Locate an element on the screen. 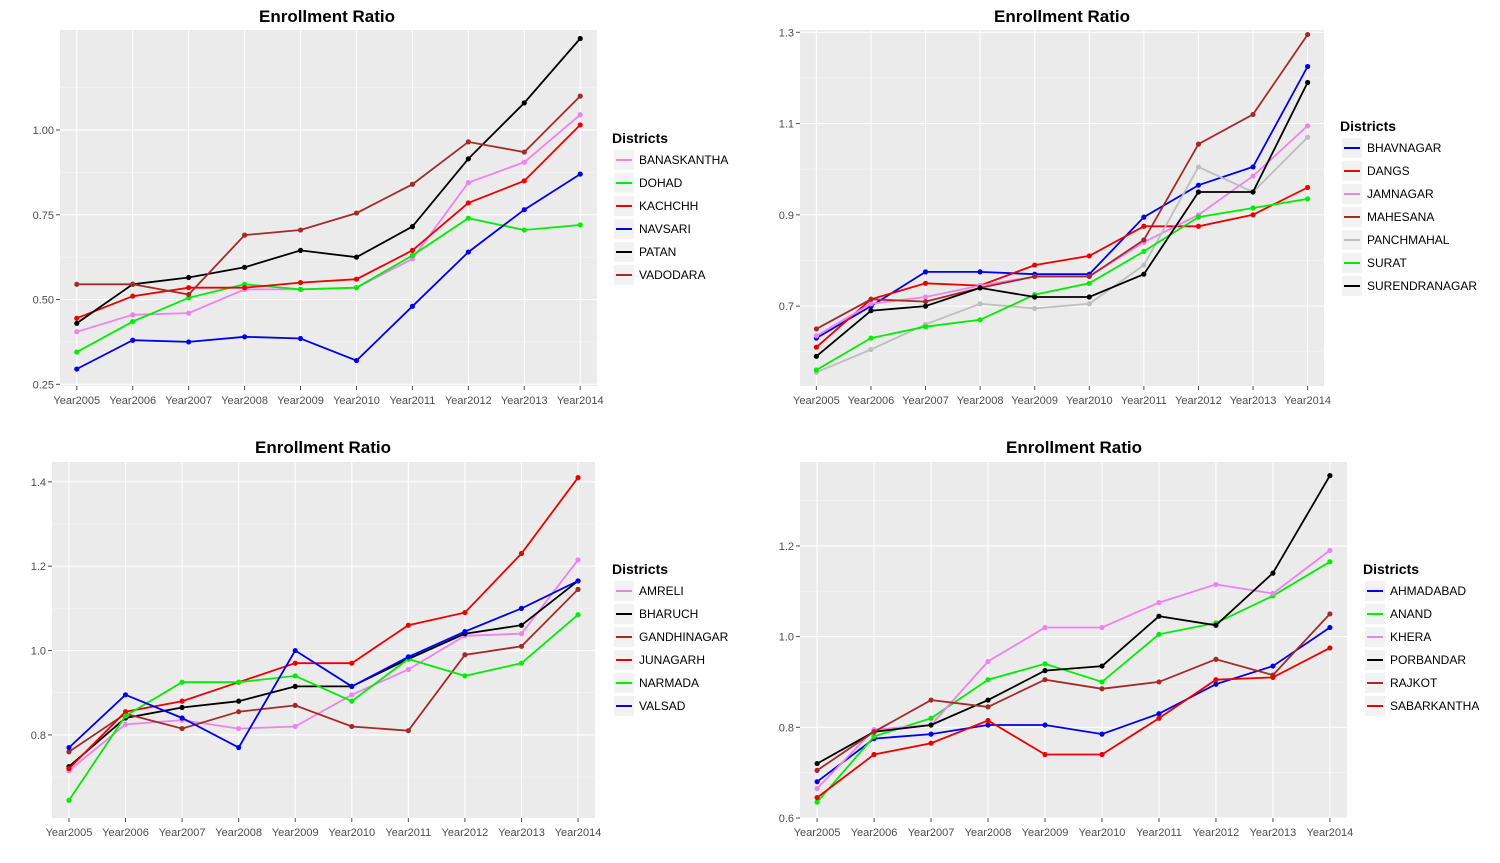  x-tick-label: Year2009 is located at coordinates (1034, 401).